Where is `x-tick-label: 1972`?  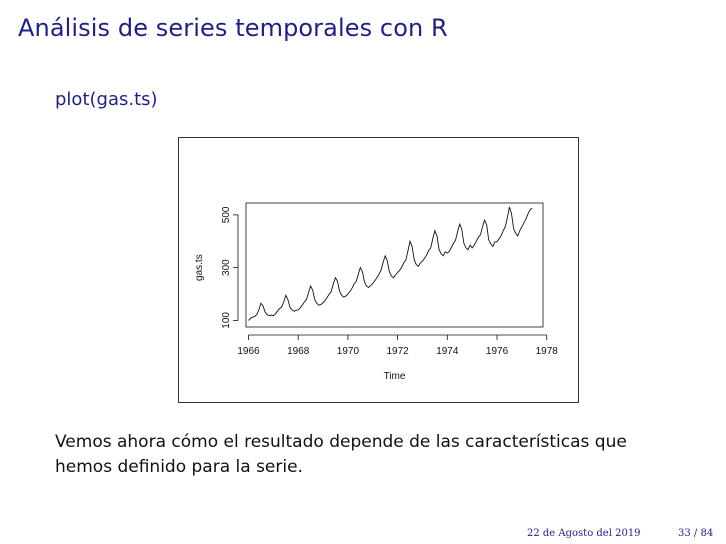
x-tick-label: 1972 is located at coordinates (397, 351).